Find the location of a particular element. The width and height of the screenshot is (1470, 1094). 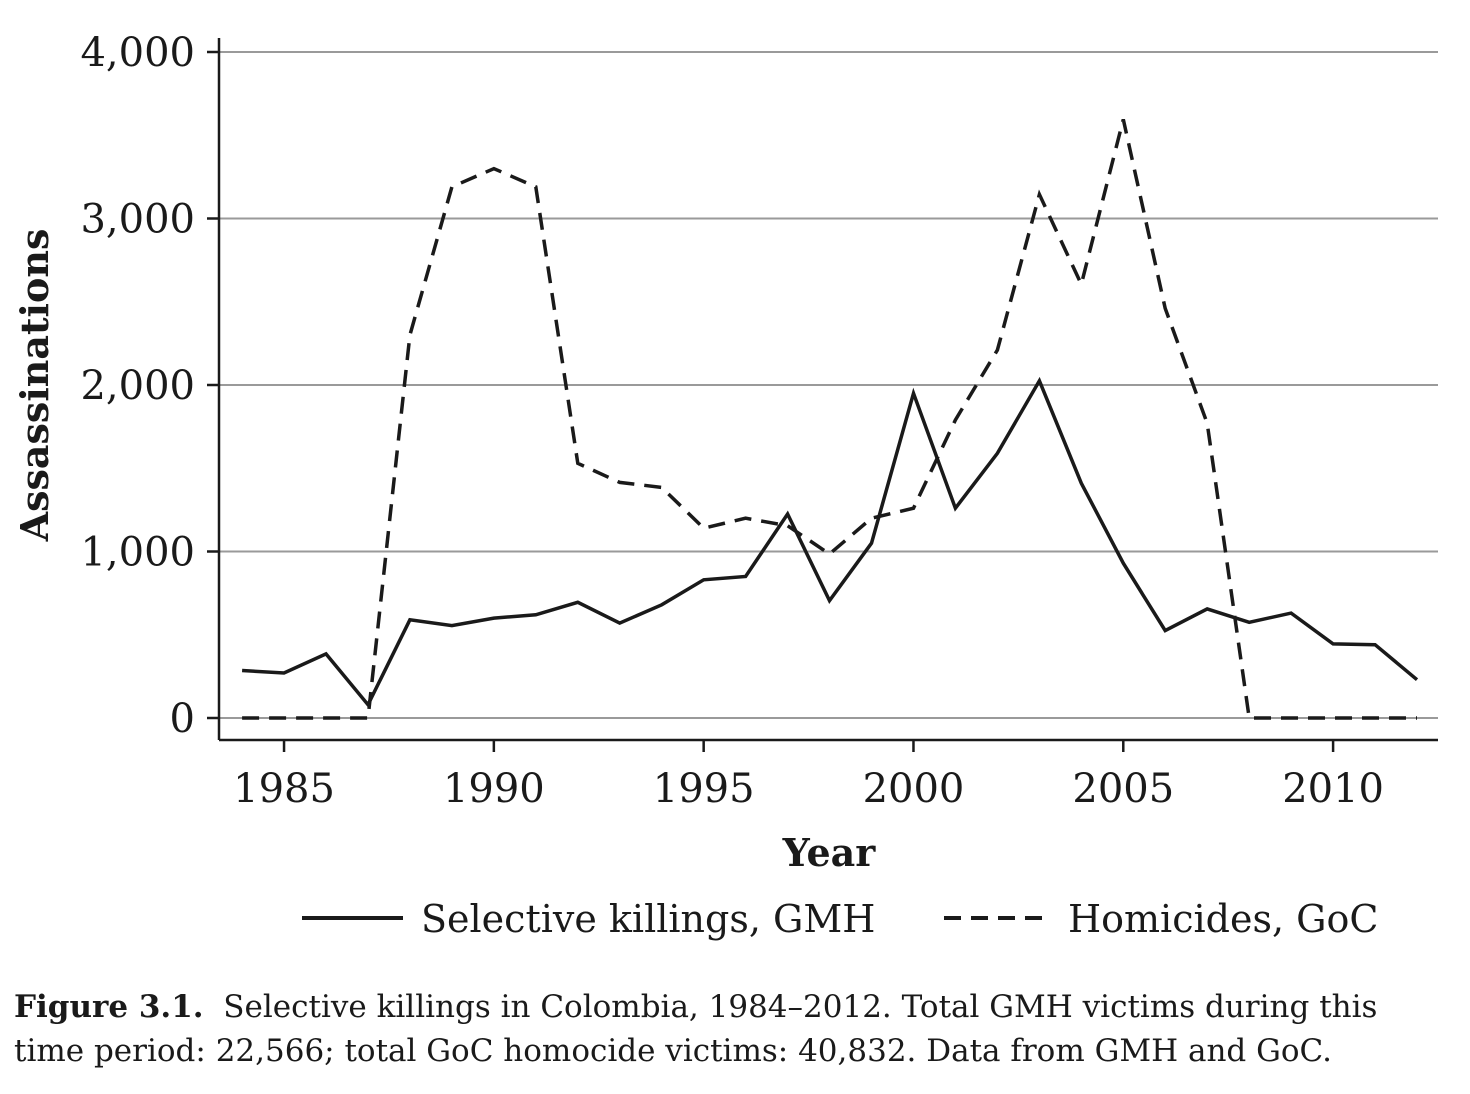

caption-label: Figure 3.1. is located at coordinates (109, 1007).